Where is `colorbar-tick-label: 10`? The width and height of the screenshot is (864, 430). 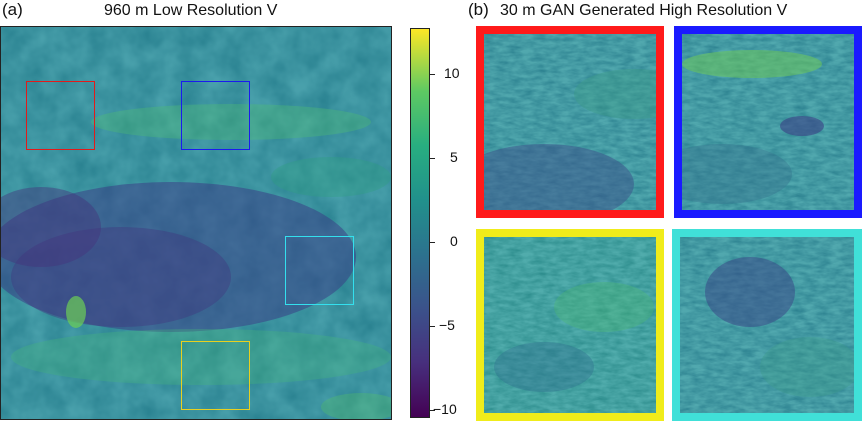
colorbar-tick-label: 10 is located at coordinates (452, 73).